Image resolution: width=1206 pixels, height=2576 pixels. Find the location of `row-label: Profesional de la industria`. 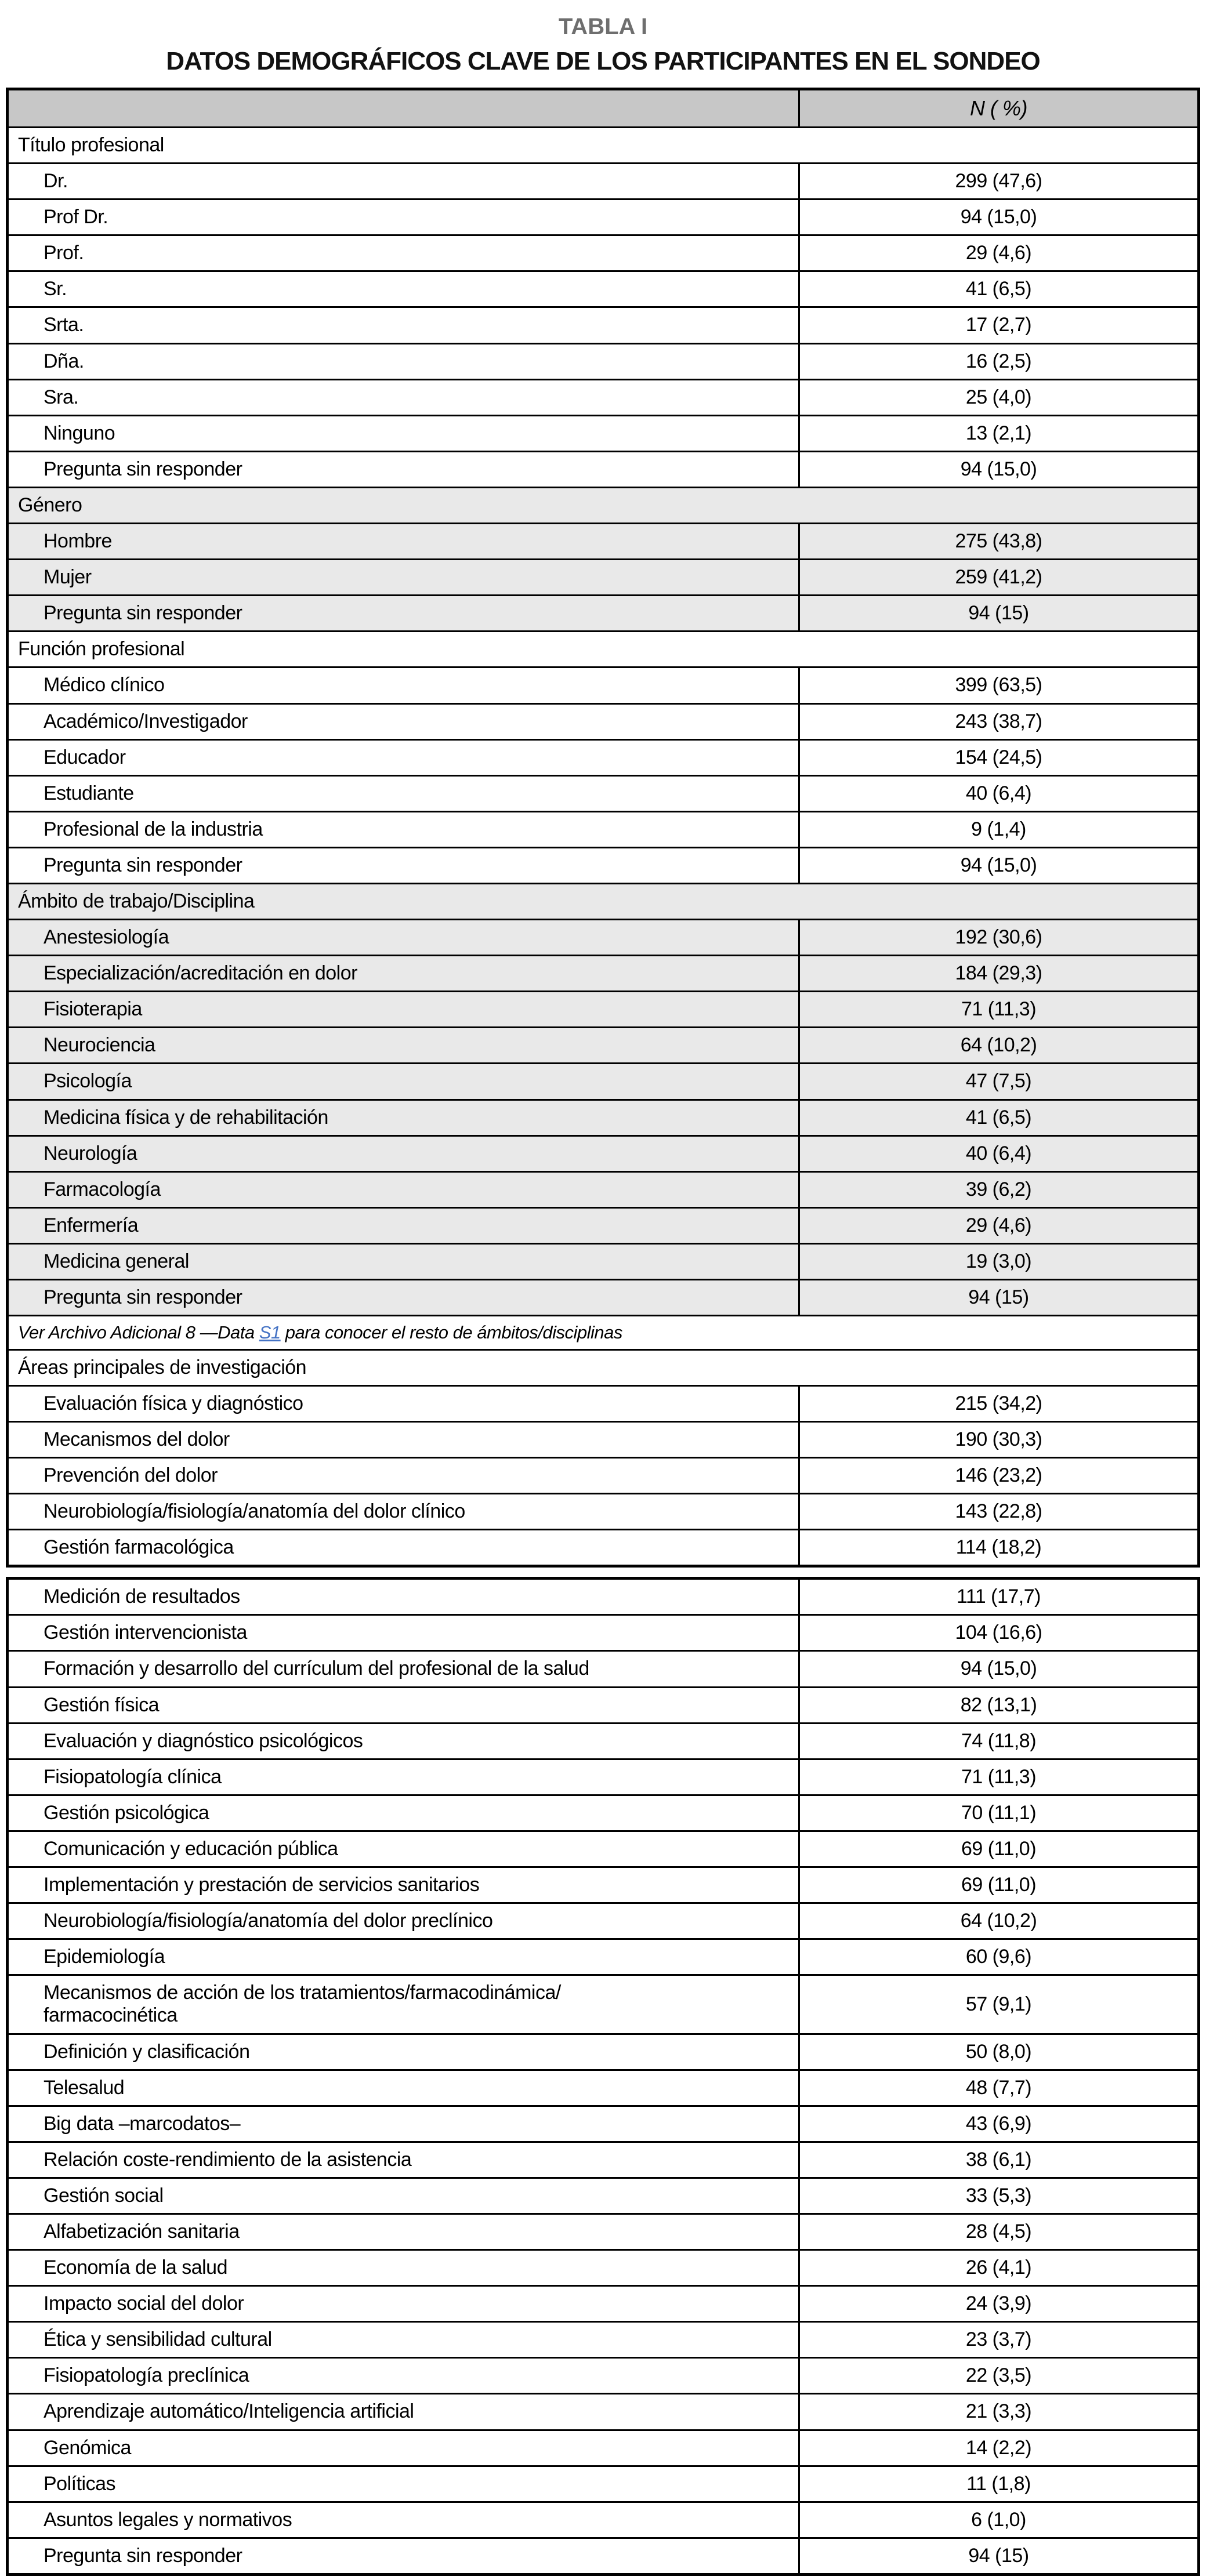

row-label: Profesional de la industria is located at coordinates (403, 829).